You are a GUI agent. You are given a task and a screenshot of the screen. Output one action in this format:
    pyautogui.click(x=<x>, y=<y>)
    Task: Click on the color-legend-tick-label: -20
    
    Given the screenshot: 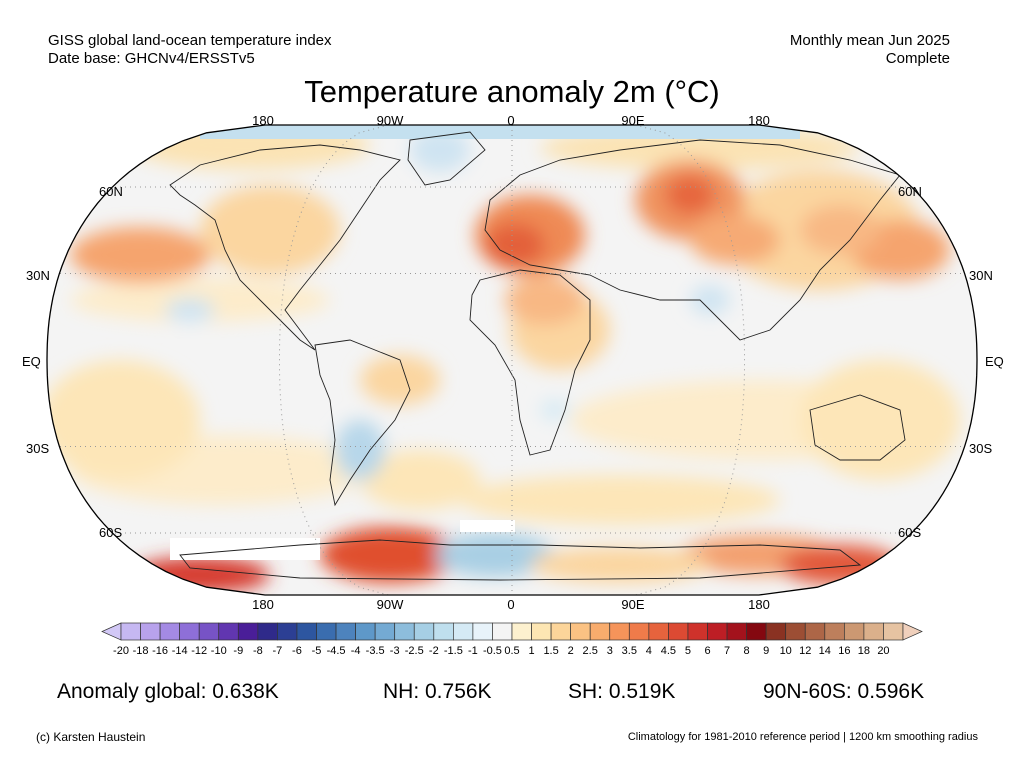 What is the action you would take?
    pyautogui.click(x=121, y=651)
    